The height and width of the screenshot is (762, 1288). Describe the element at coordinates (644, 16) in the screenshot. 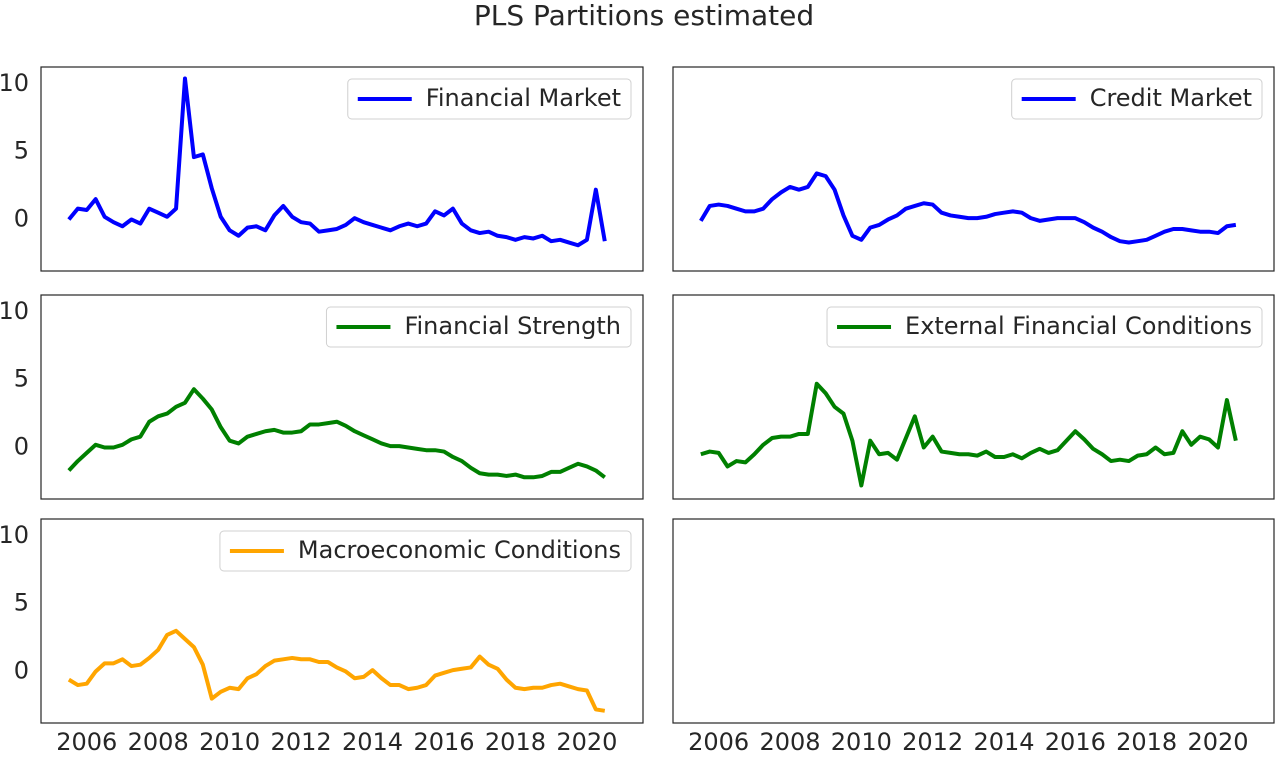

I see `figure-title: PLS Partitions estimated` at that location.